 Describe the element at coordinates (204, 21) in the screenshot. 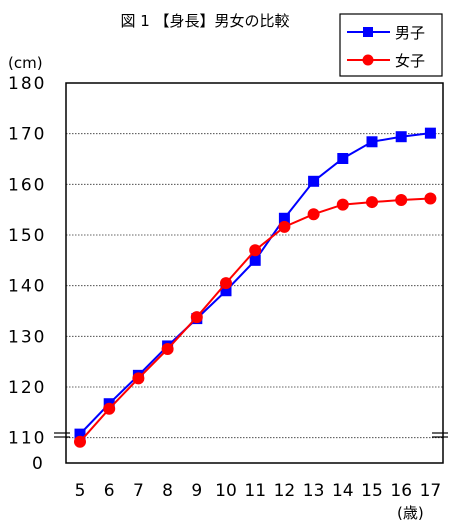

I see `chart-title: 図 1 【身長】男女の比較` at that location.